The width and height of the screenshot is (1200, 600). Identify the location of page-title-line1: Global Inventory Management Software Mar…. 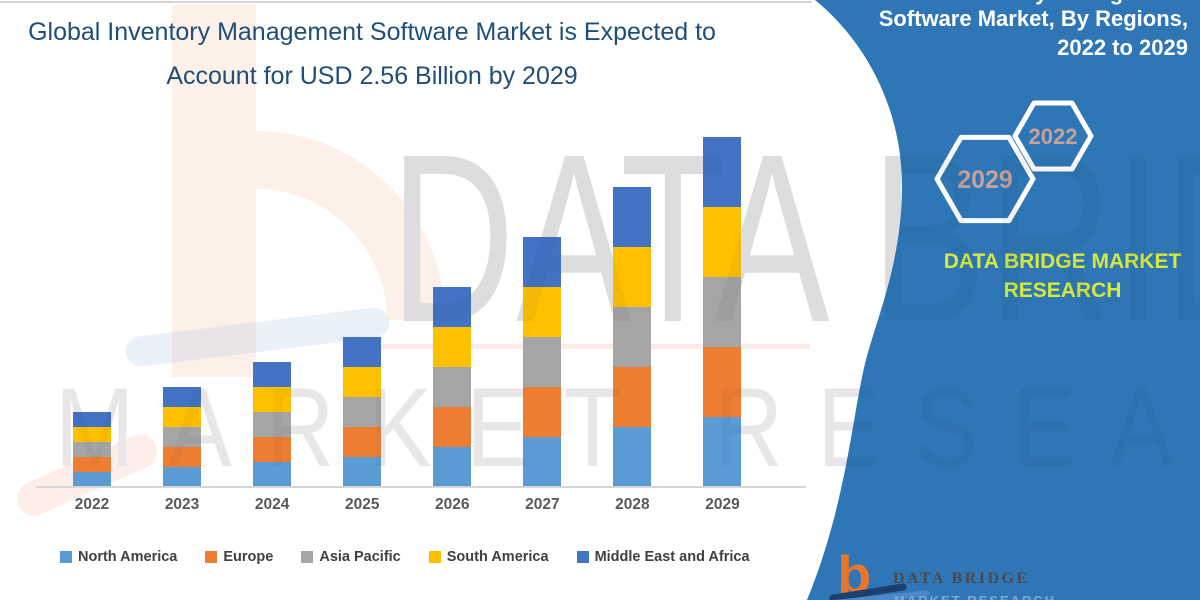
(372, 32).